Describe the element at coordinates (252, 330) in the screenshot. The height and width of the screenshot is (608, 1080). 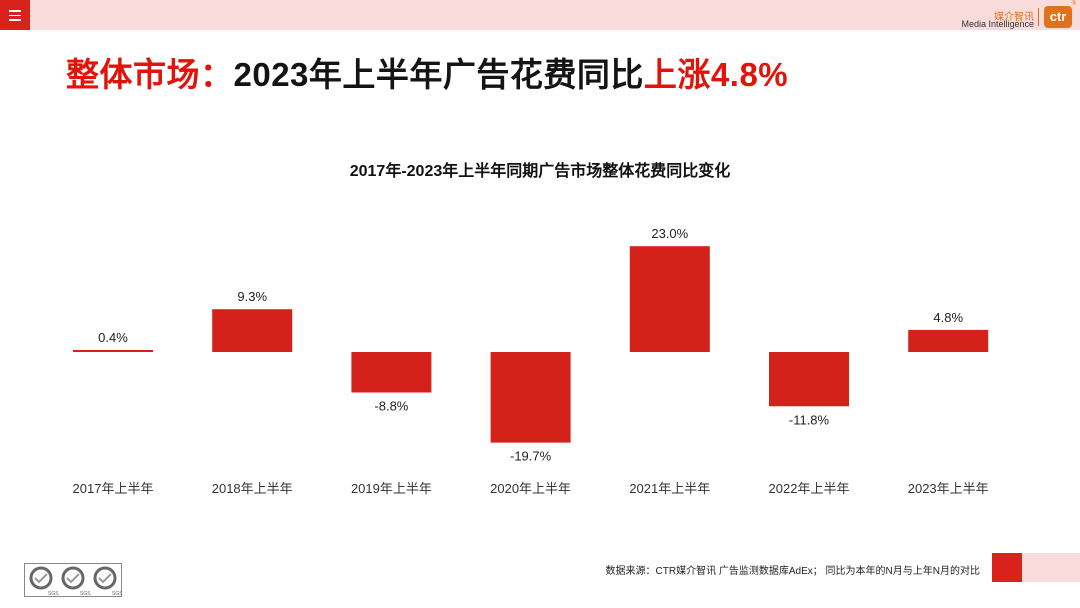
I see `bar-2018年上半年` at that location.